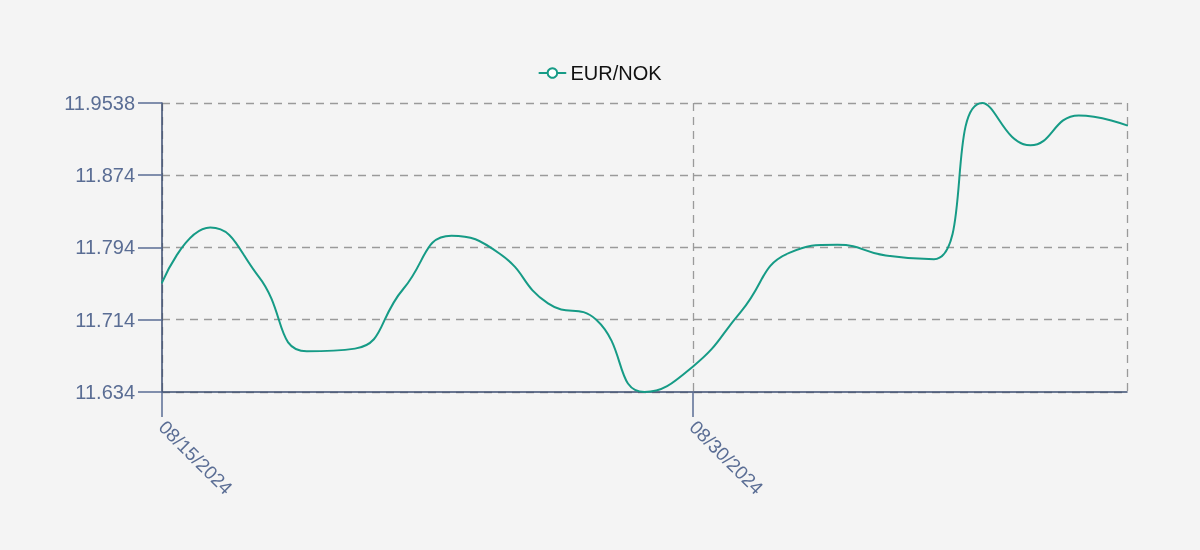 The width and height of the screenshot is (1200, 550). Describe the element at coordinates (105, 319) in the screenshot. I see `y-tick-label: 11.714` at that location.